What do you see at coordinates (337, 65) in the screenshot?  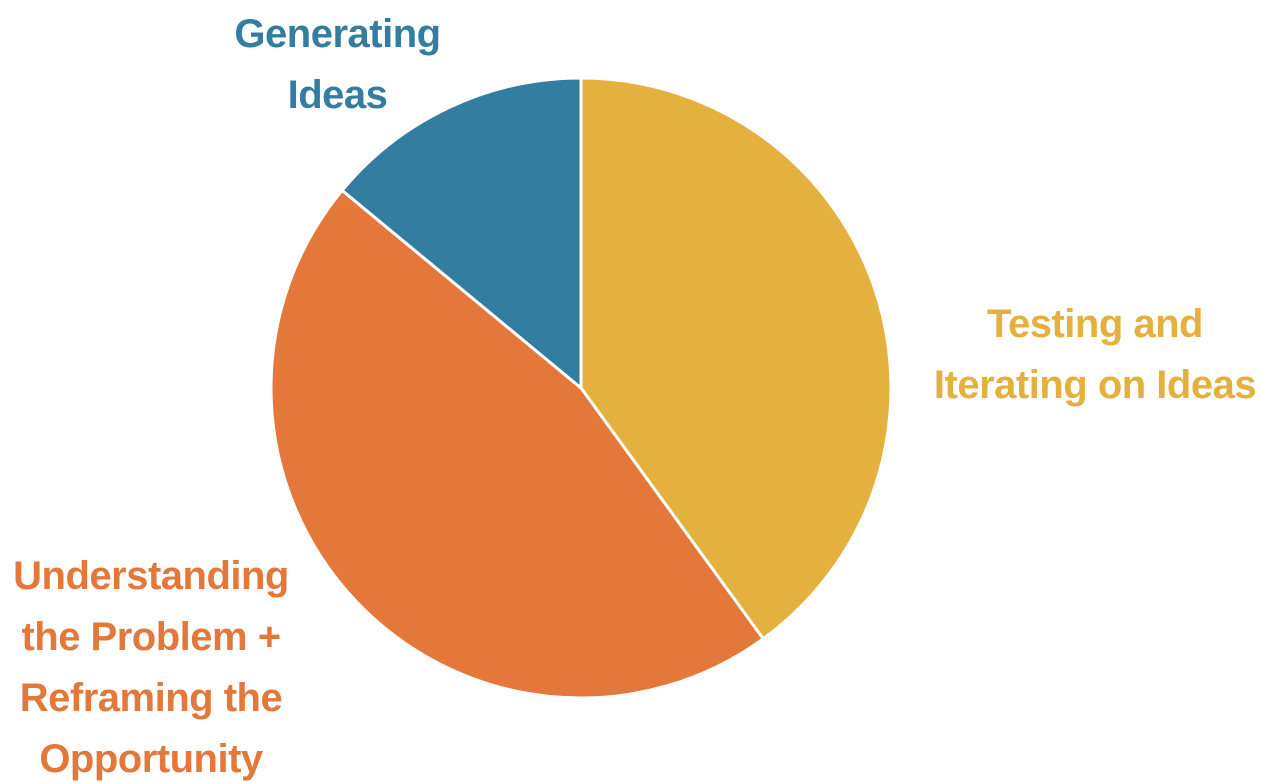 I see `slice-label-generating-ideas: Generating Ideas` at bounding box center [337, 65].